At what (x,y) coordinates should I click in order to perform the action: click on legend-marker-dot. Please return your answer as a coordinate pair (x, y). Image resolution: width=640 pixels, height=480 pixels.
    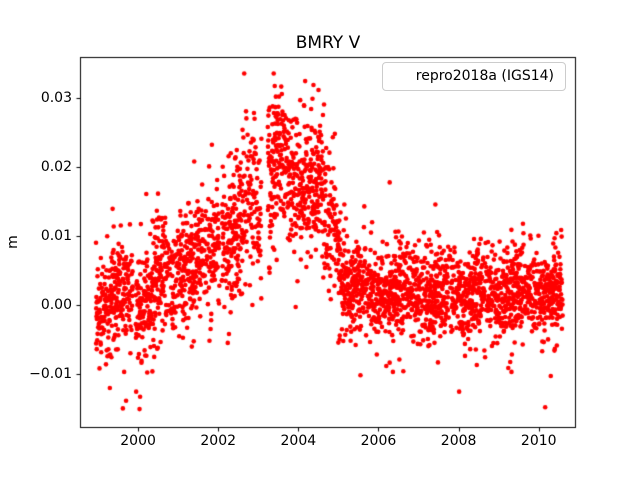
    Looking at the image, I should click on (399, 77).